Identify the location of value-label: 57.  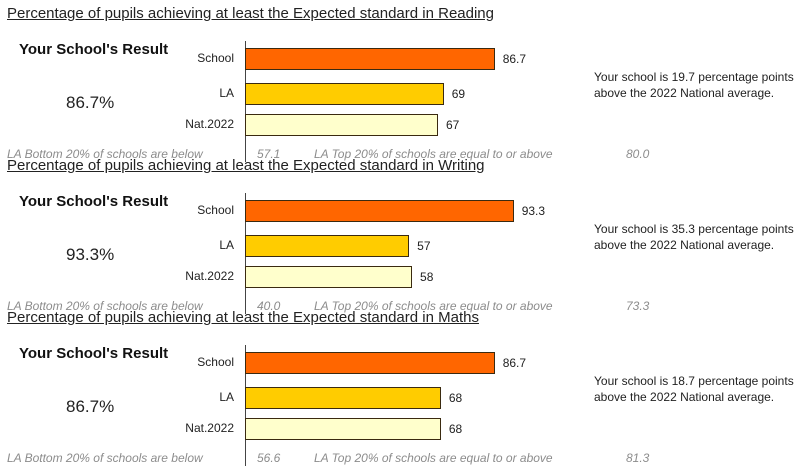
(424, 246).